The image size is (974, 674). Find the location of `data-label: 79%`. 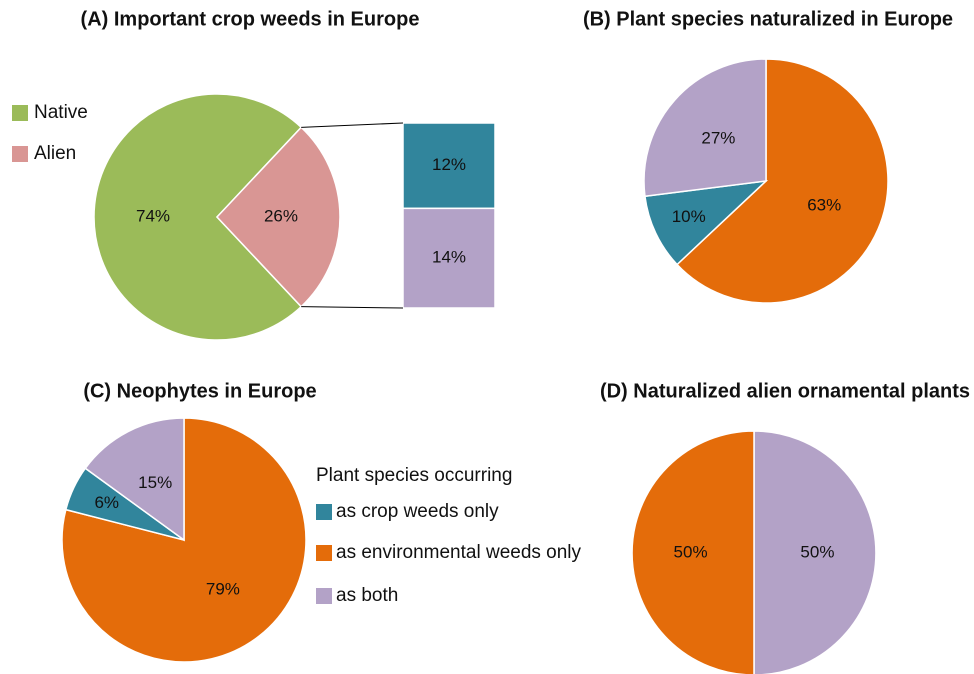

data-label: 79% is located at coordinates (223, 589).